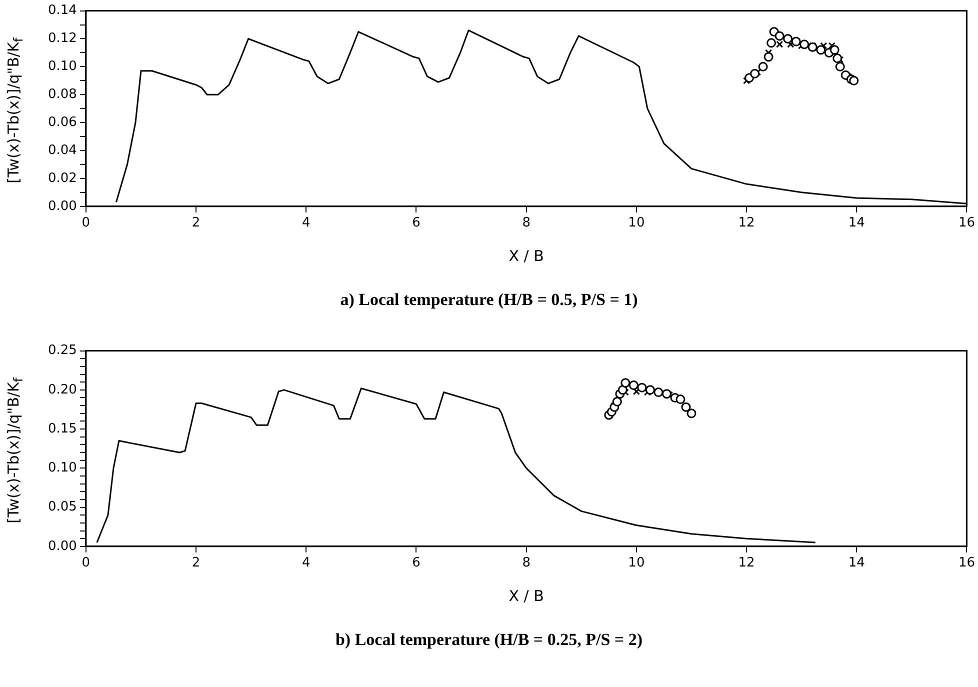 The image size is (978, 687). What do you see at coordinates (62, 38) in the screenshot?
I see `y-tick-label: 0.12` at bounding box center [62, 38].